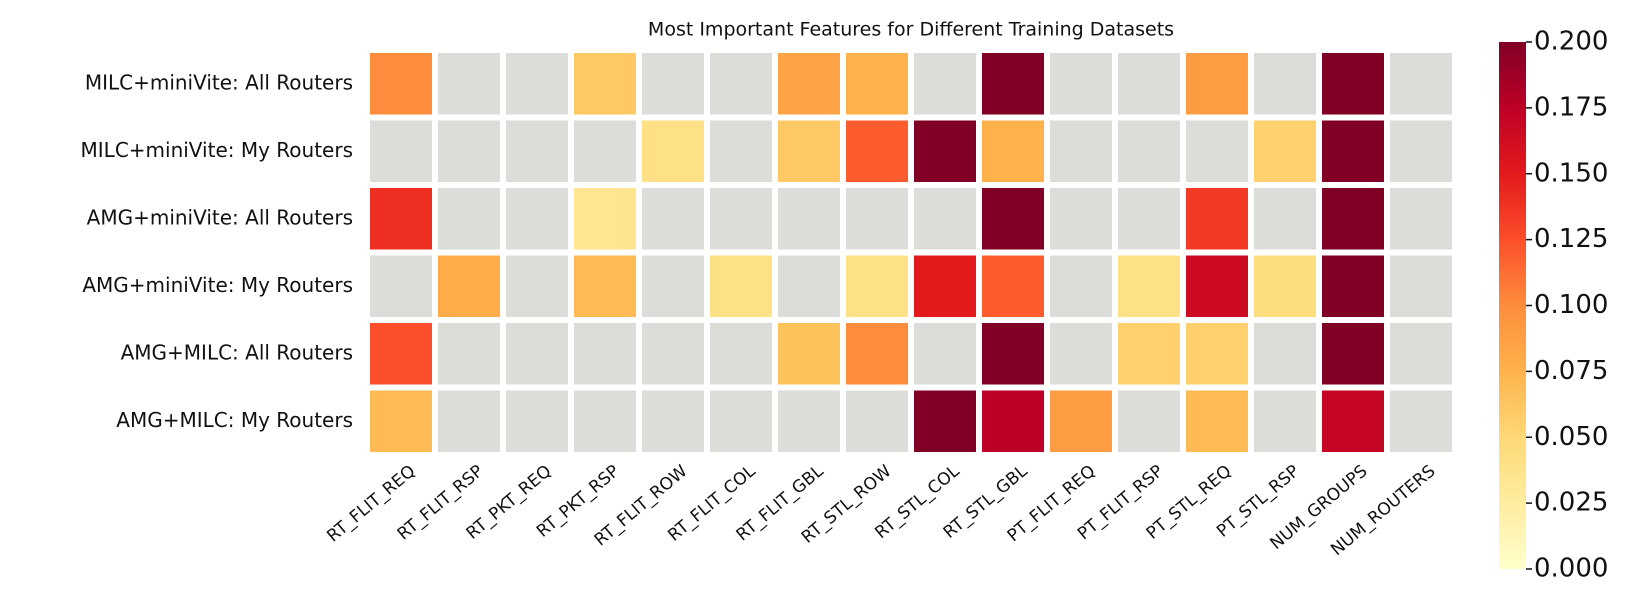 The image size is (1644, 614). Describe the element at coordinates (1571, 371) in the screenshot. I see `colorbar-tick-label: 0.075` at that location.